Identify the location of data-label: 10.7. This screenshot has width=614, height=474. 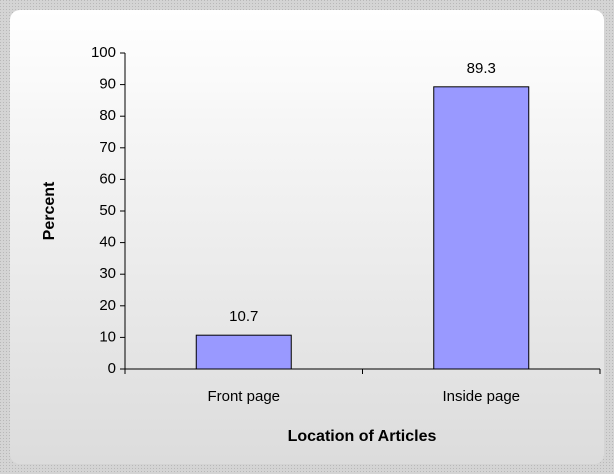
(243, 316).